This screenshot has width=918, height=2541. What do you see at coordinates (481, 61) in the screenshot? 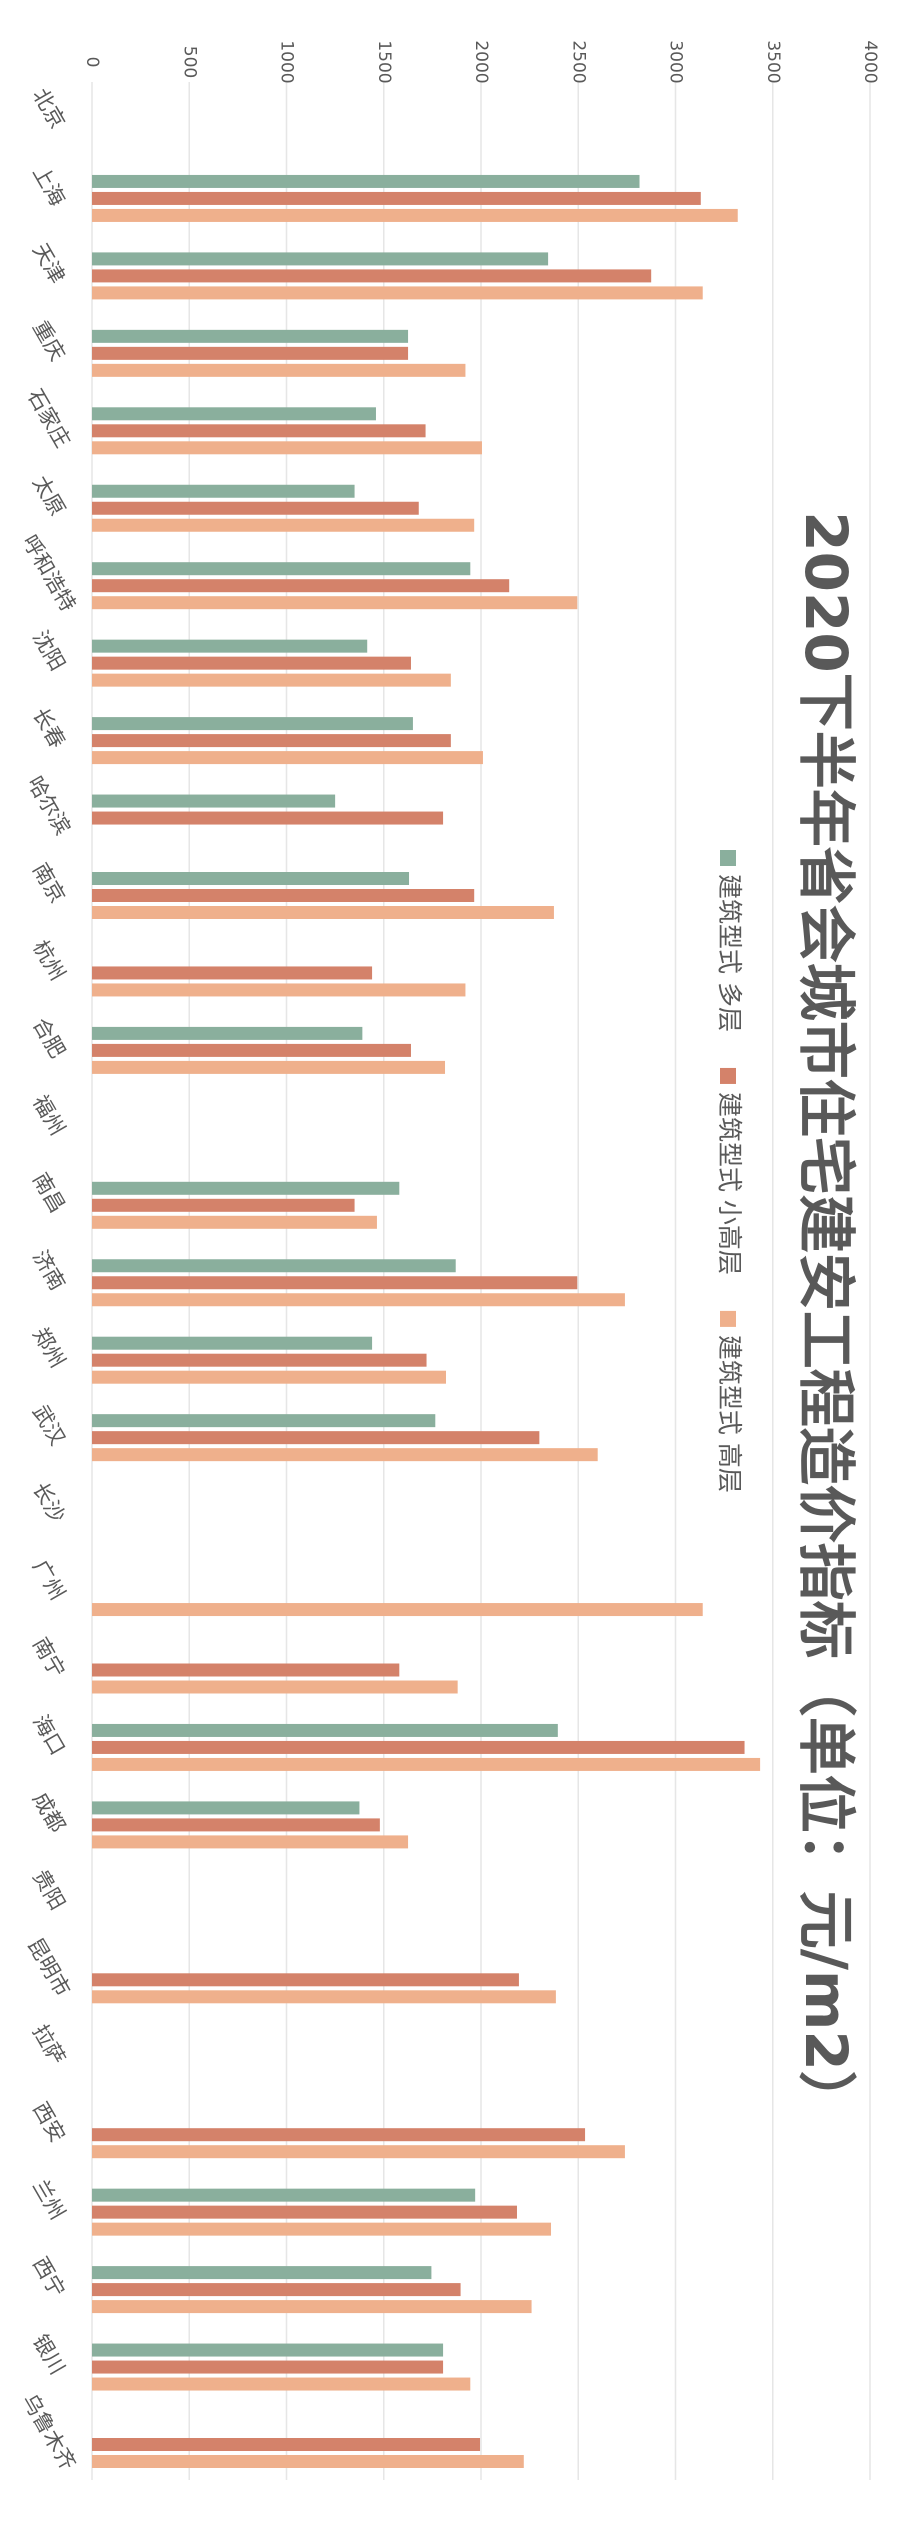
I see `x-tick-label: 2000` at bounding box center [481, 61].